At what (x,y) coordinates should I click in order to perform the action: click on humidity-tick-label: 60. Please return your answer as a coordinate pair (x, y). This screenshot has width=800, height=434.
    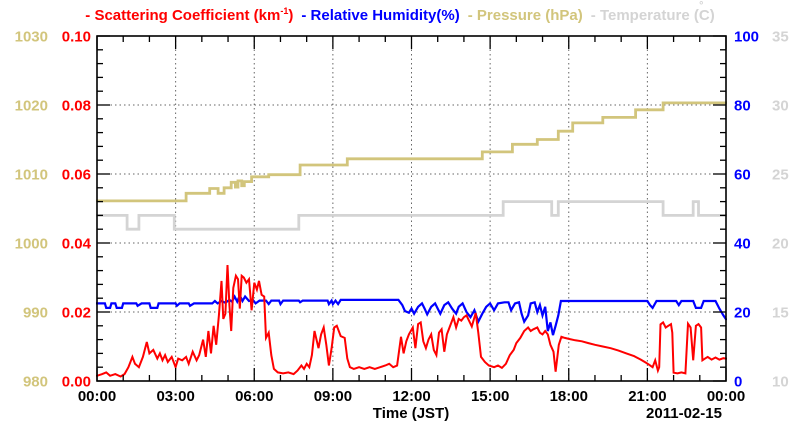
    Looking at the image, I should click on (742, 175).